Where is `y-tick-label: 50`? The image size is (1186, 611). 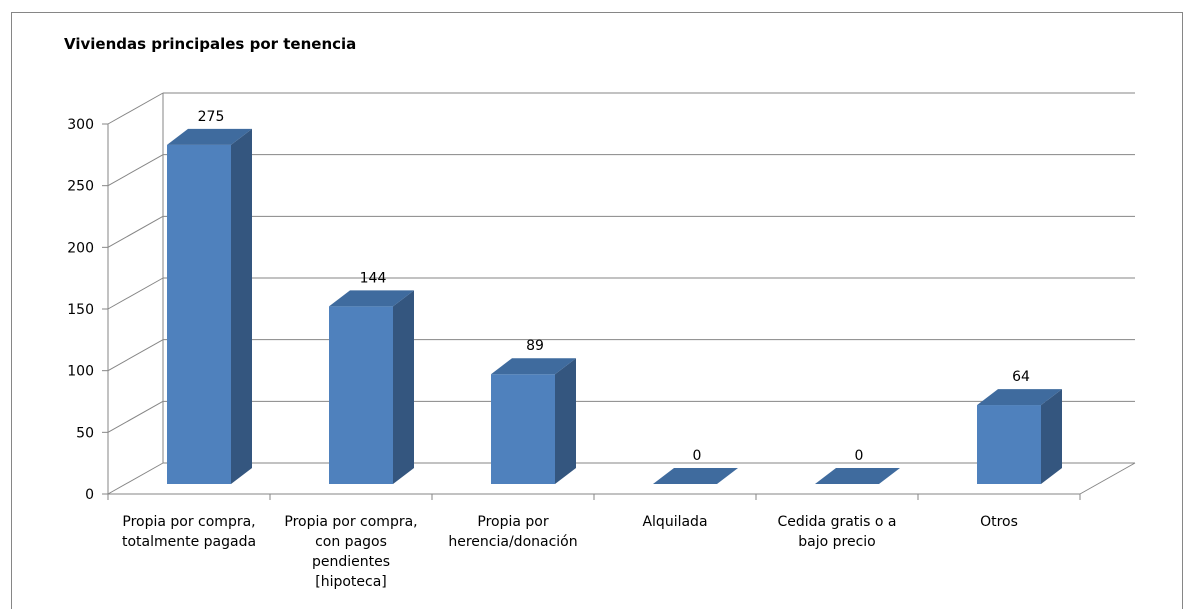
y-tick-label: 50 is located at coordinates (85, 433).